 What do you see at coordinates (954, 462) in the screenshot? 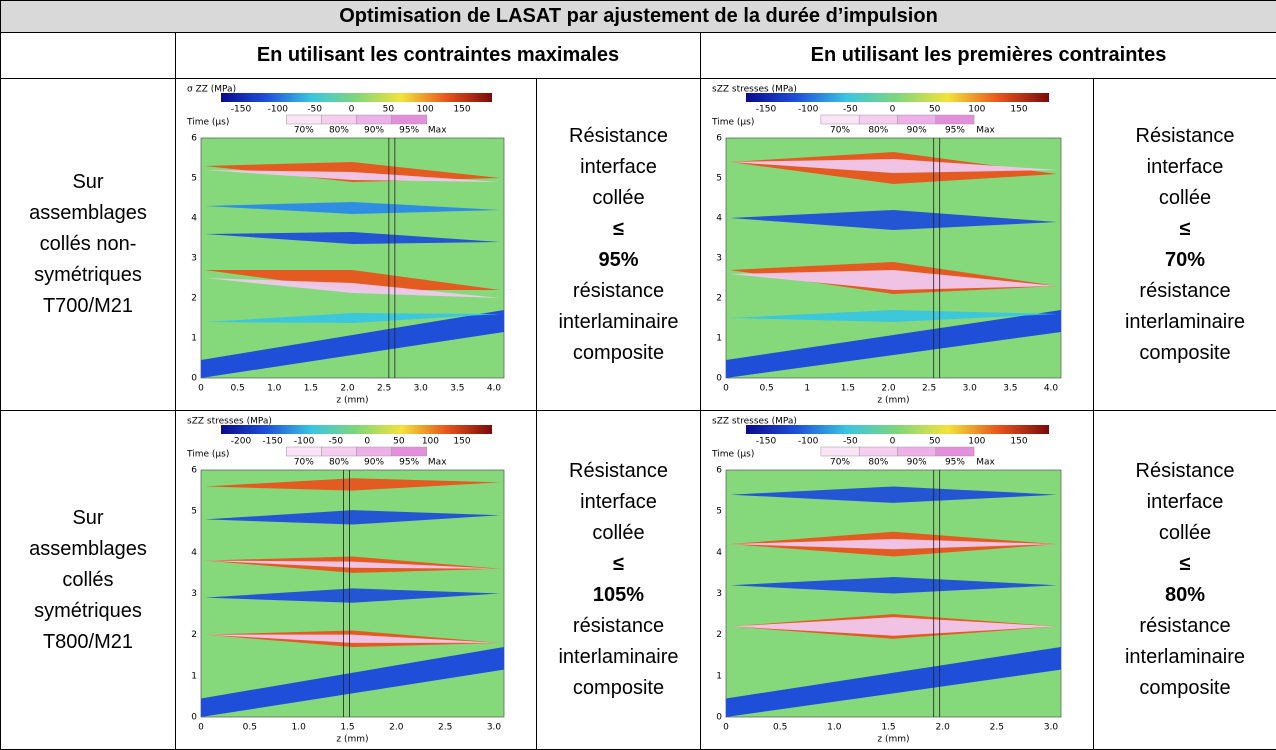
I see `level-label: 95%` at bounding box center [954, 462].